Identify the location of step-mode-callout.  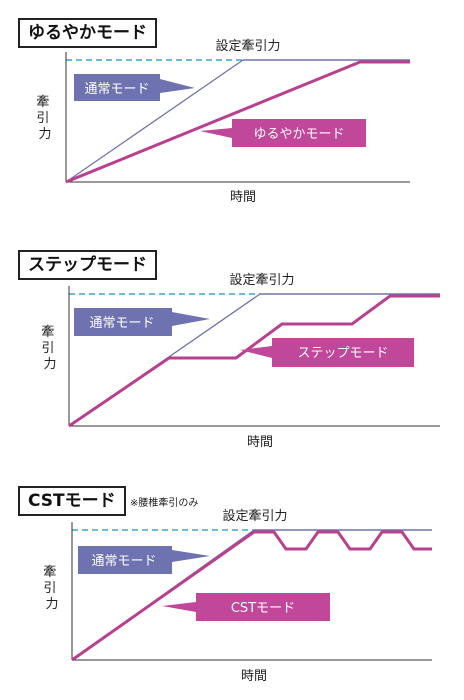
(327, 352).